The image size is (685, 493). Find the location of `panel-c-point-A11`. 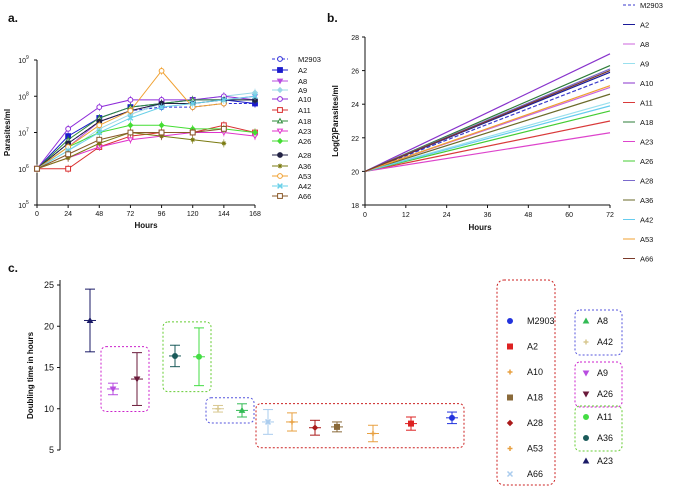

panel-c-point-A11 is located at coordinates (199, 356).